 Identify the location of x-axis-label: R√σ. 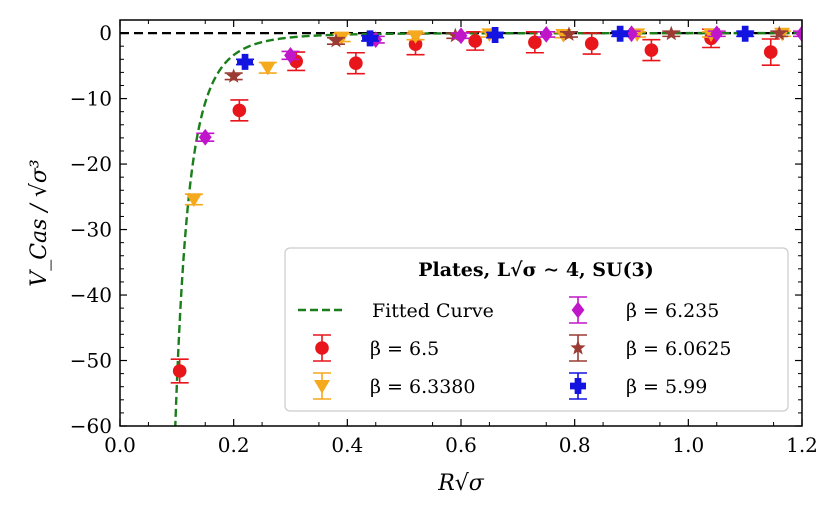
(461, 483).